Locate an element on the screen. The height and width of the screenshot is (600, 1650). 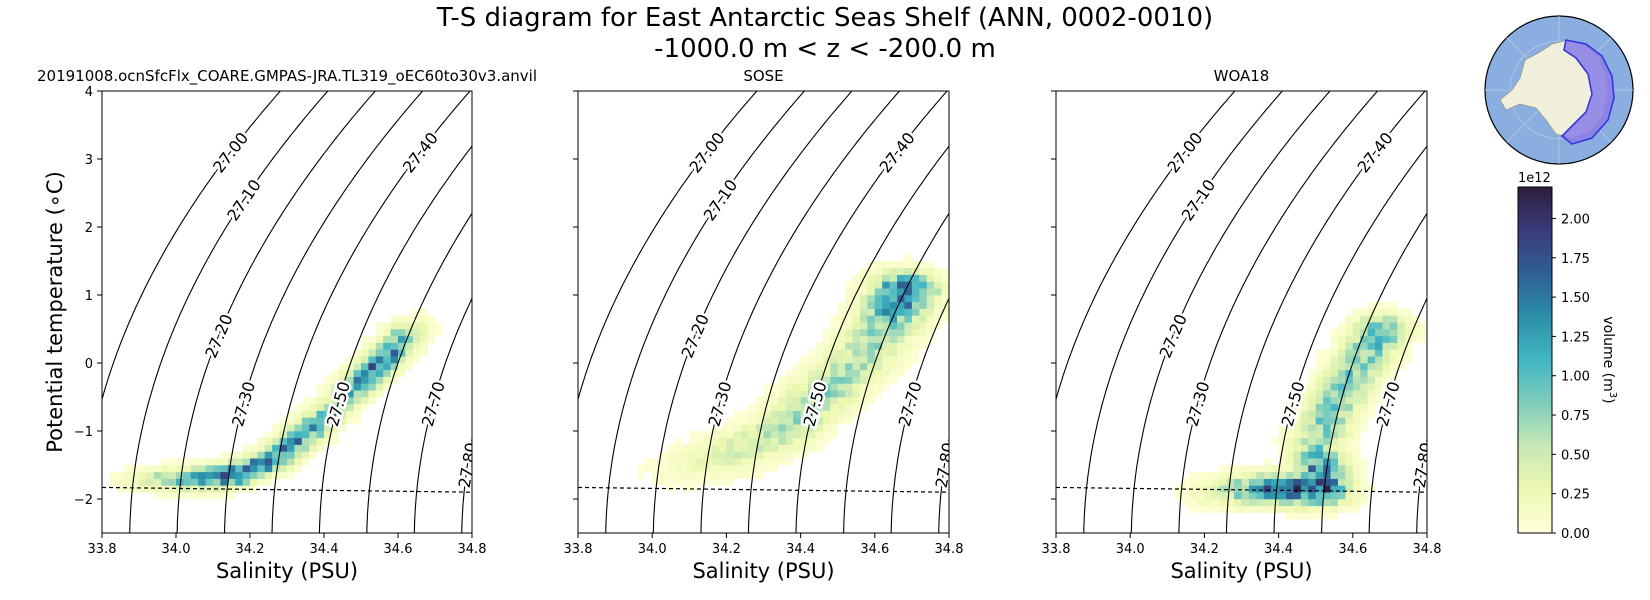
colorbar-tick-label: 1.75 is located at coordinates (1575, 259).